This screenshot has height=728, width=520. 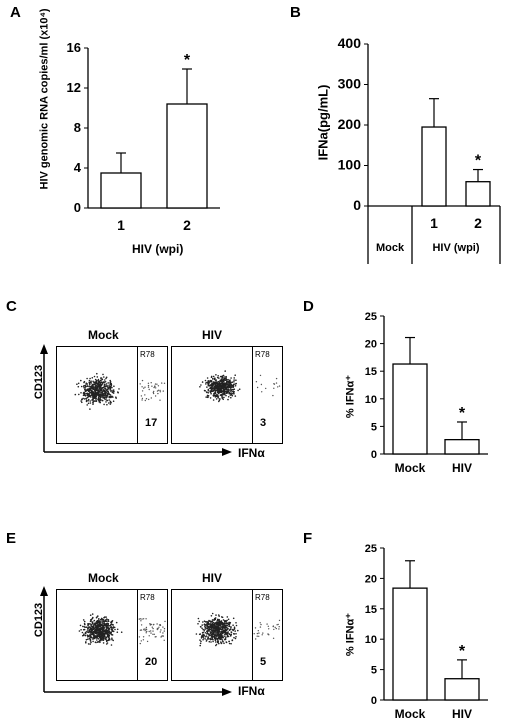 What do you see at coordinates (419, 151) in the screenshot?
I see `chart-b: 0 100 200 300 400 1 * 2 Mock HIV (wpi)` at bounding box center [419, 151].